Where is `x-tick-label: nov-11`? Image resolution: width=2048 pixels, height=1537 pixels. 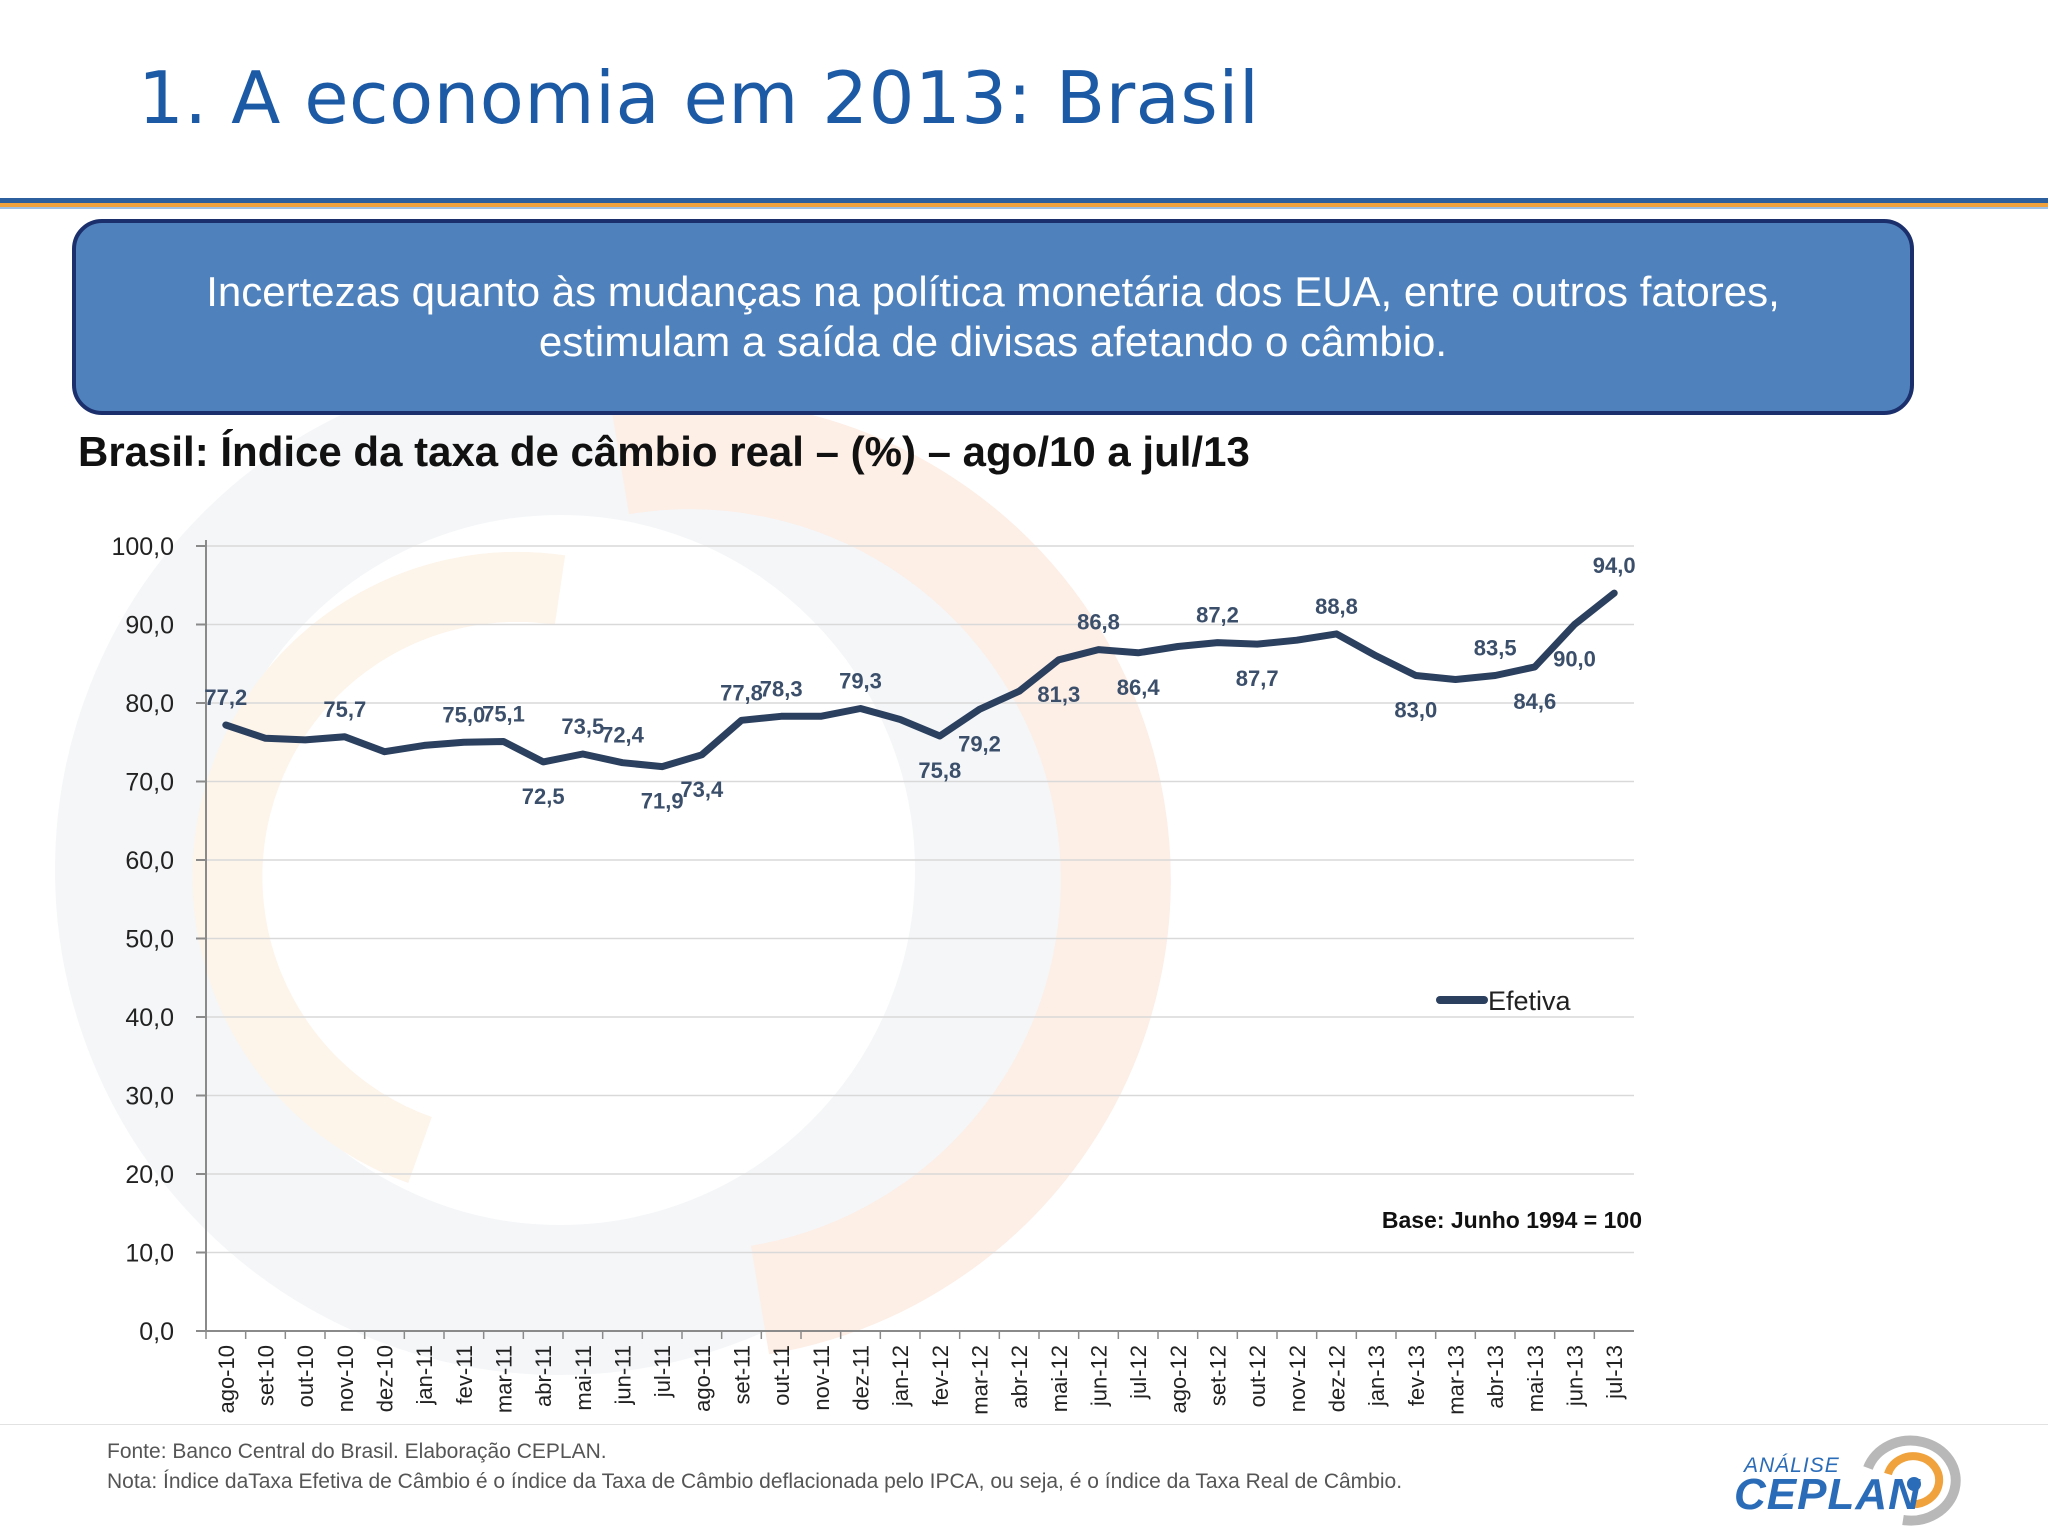 x-tick-label: nov-11 is located at coordinates (821, 1378).